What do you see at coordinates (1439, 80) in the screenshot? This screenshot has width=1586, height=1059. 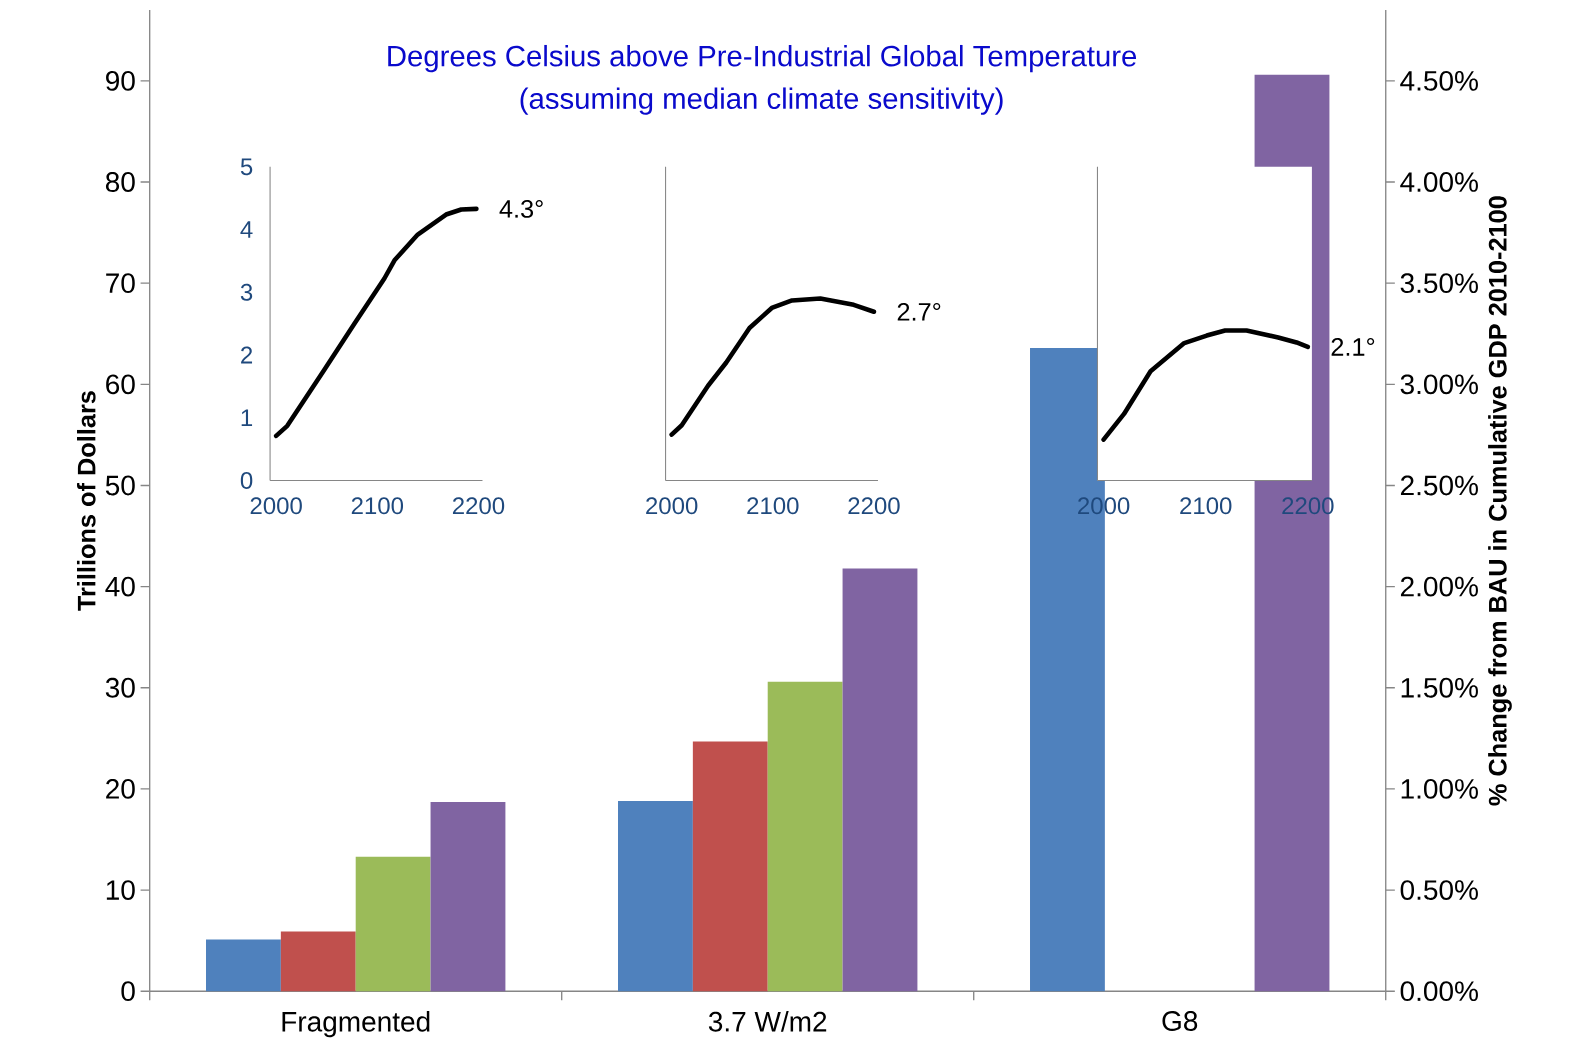 I see `y2-tick-label: 4.50%` at bounding box center [1439, 80].